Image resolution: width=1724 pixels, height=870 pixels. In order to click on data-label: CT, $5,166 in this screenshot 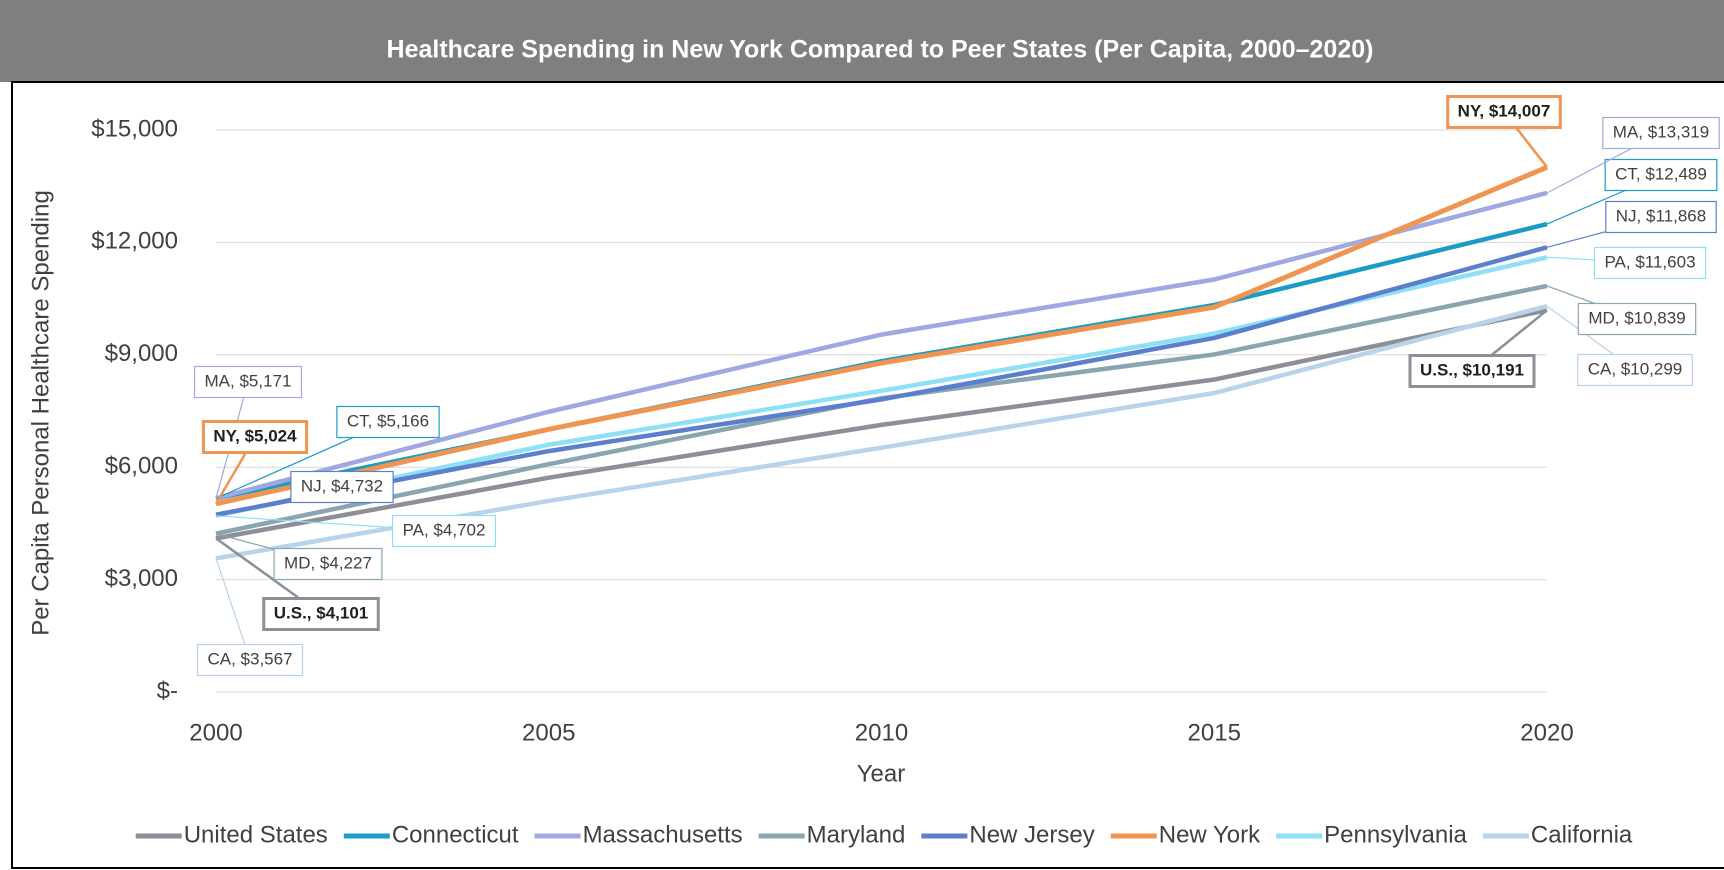, I will do `click(327, 452)`.